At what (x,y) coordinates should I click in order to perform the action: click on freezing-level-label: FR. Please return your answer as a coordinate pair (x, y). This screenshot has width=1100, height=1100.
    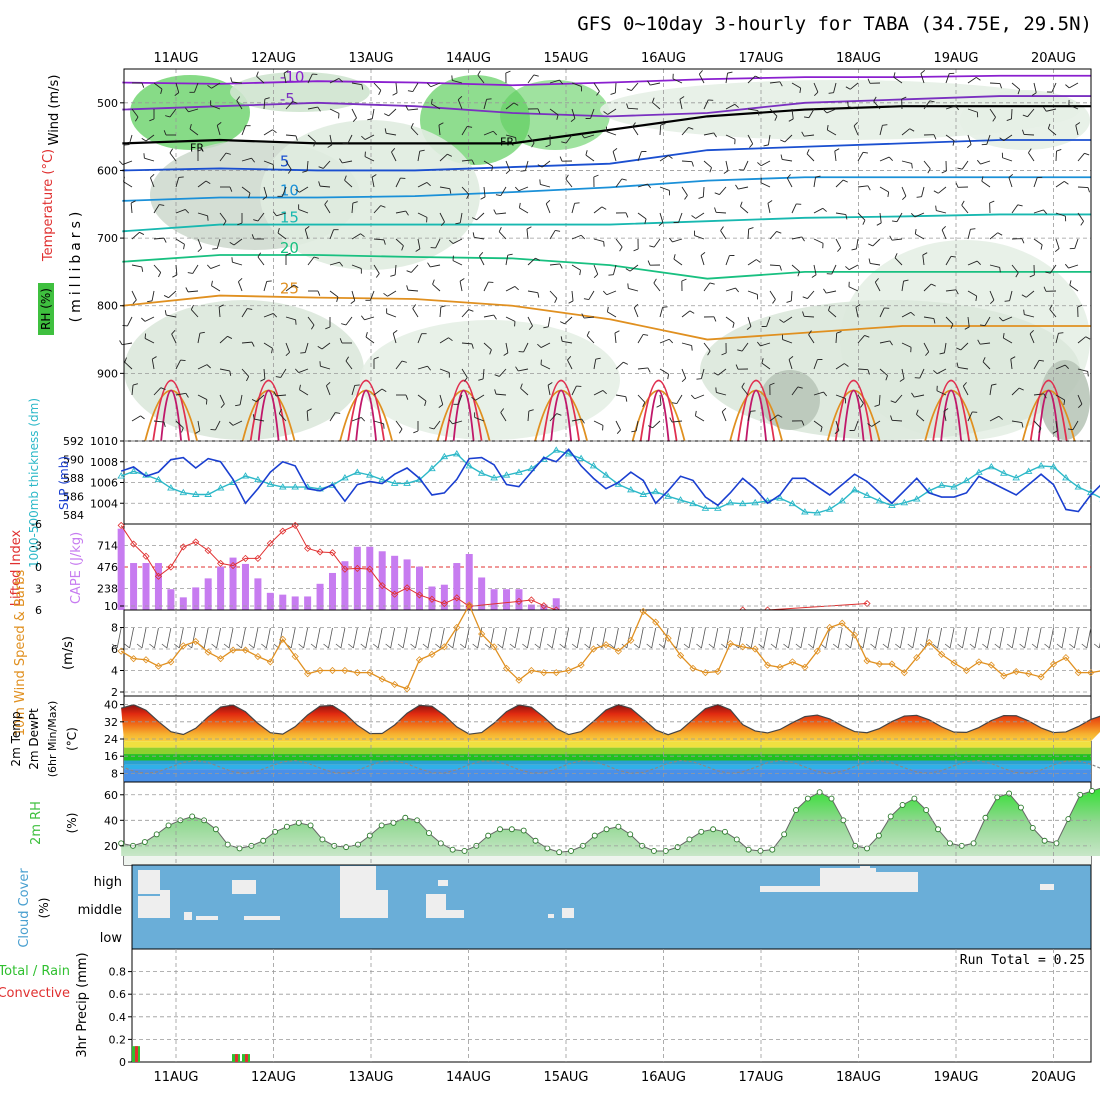
    Looking at the image, I should click on (197, 147).